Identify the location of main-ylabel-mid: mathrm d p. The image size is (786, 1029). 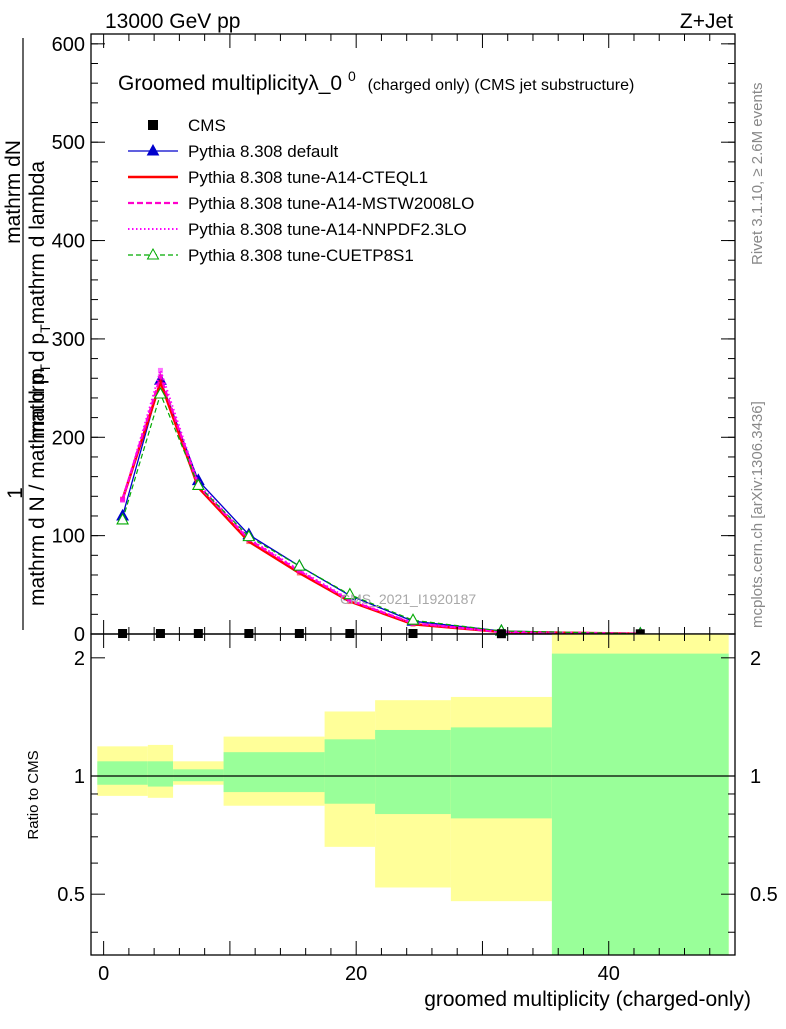
(37, 386).